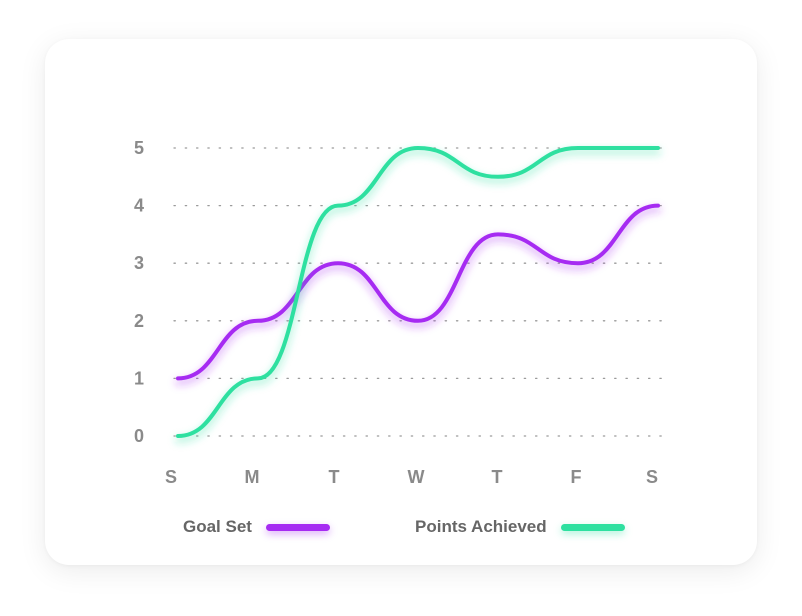  What do you see at coordinates (139, 148) in the screenshot?
I see `y-tick-label: 5` at bounding box center [139, 148].